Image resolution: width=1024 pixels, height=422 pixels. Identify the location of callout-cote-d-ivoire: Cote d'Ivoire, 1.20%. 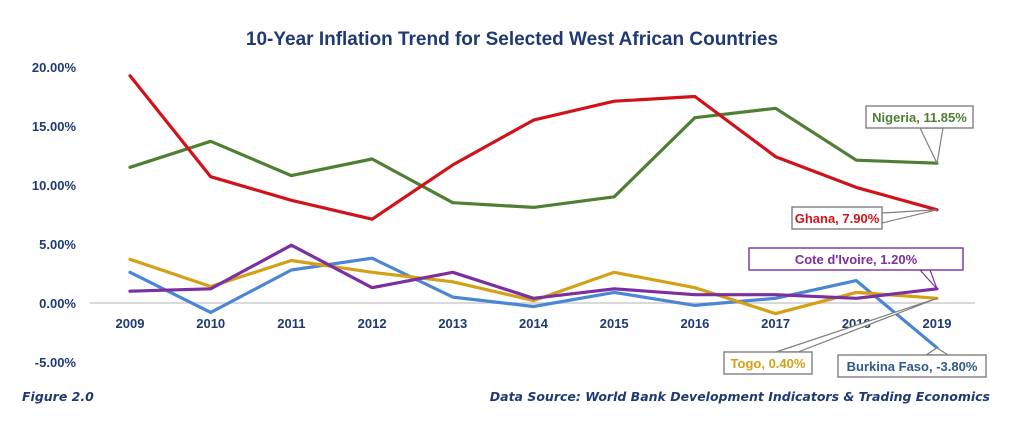
(856, 268).